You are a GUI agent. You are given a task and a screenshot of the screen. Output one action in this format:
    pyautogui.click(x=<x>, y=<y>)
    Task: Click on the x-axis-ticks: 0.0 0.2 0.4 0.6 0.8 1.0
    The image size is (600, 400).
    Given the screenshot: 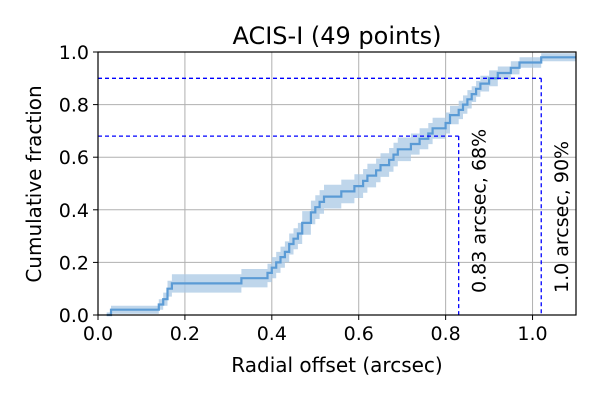 What is the action you would take?
    pyautogui.click(x=315, y=330)
    